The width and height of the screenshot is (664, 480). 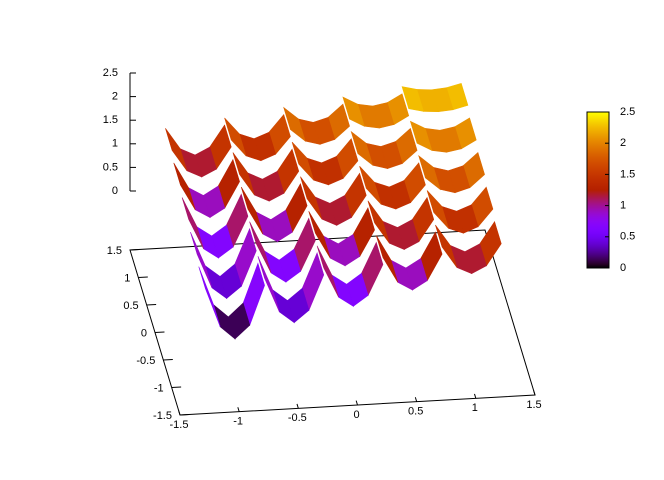 I want to click on y-tick-label: 0.5, so click(x=130, y=306).